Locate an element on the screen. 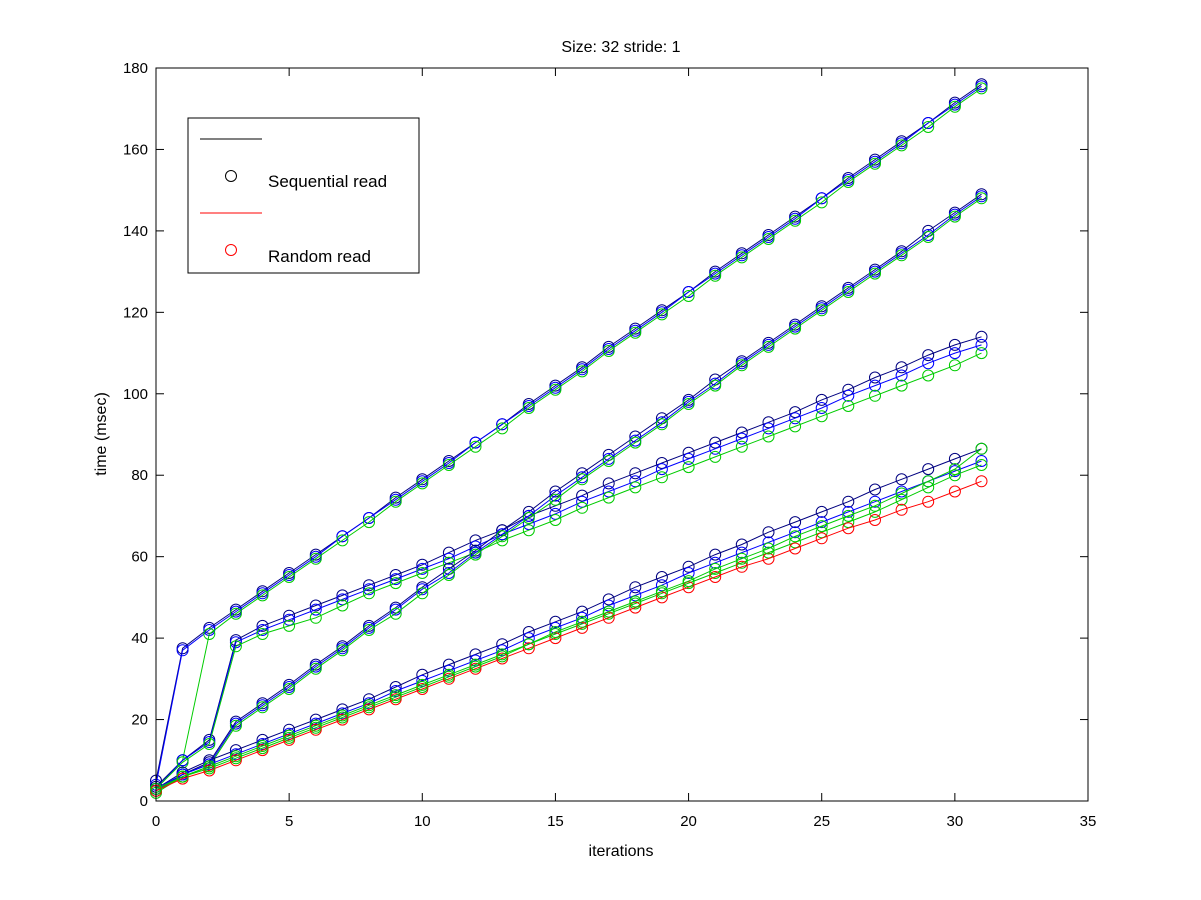  x-tick-label: 10 is located at coordinates (422, 821).